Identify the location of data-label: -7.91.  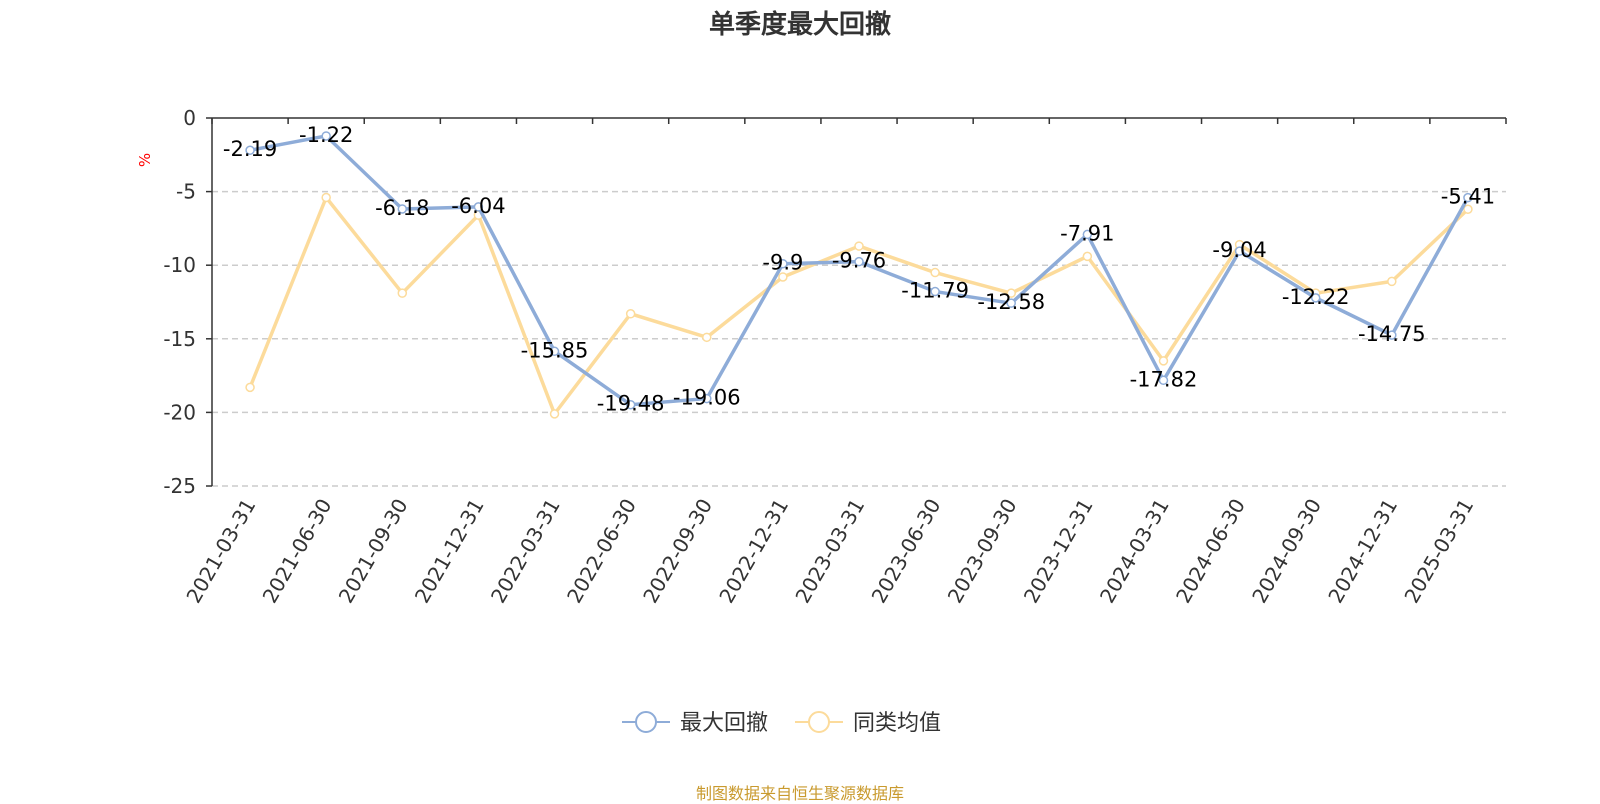
(1087, 233).